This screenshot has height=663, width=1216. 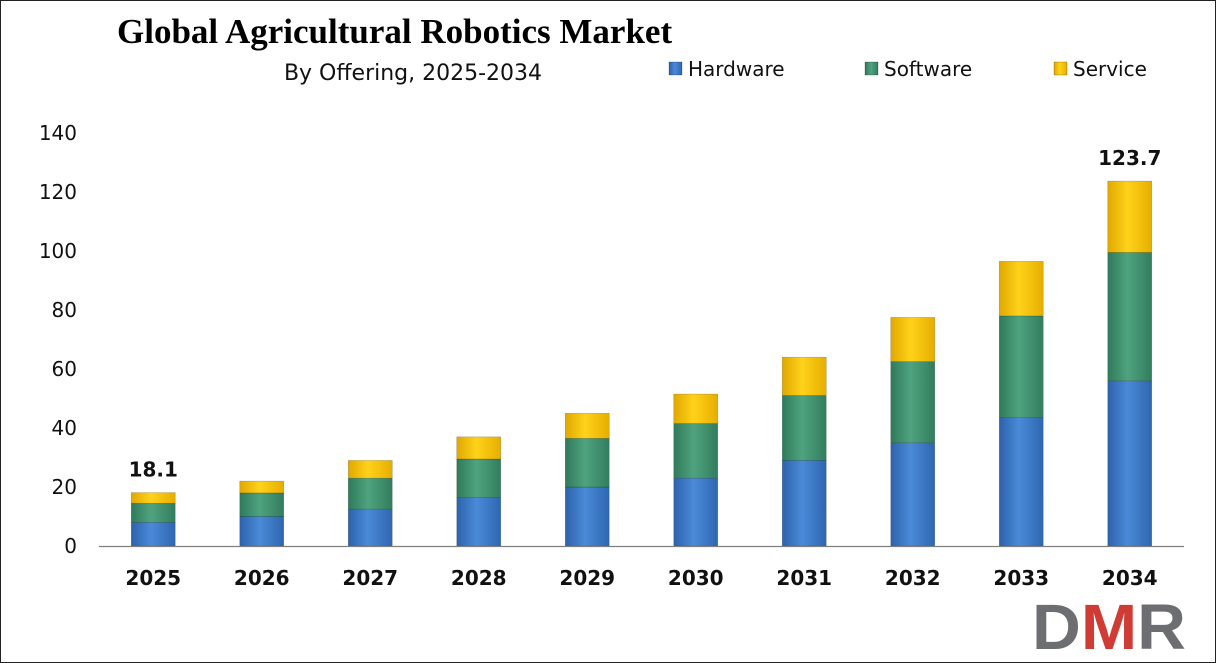 What do you see at coordinates (64, 487) in the screenshot?
I see `y-tick-label: 20` at bounding box center [64, 487].